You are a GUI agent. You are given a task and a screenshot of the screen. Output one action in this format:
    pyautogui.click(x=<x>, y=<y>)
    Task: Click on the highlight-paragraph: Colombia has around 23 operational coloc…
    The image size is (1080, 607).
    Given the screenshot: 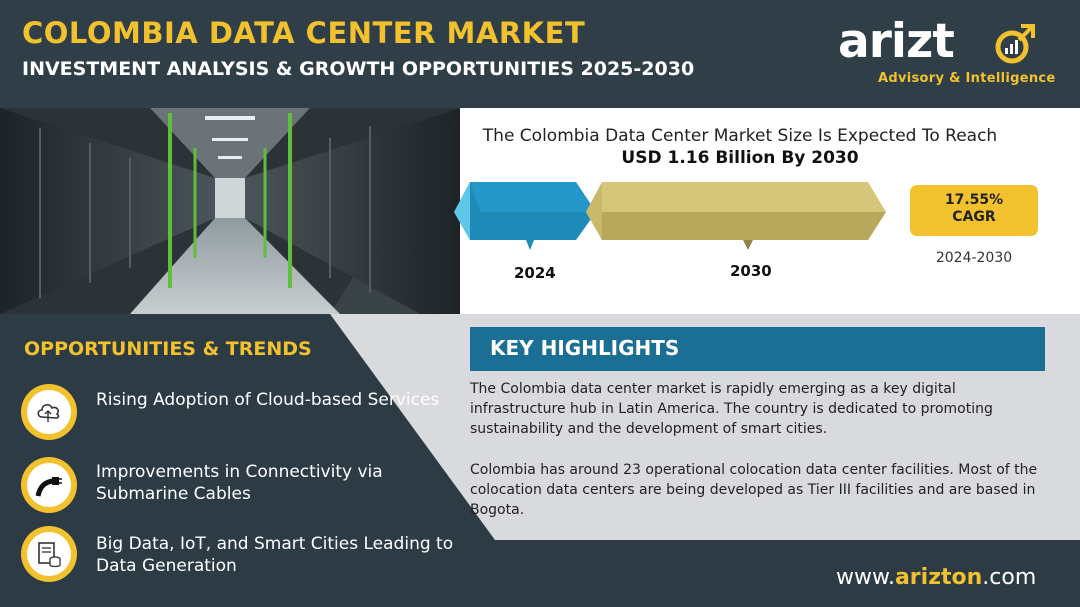 What is the action you would take?
    pyautogui.click(x=754, y=490)
    